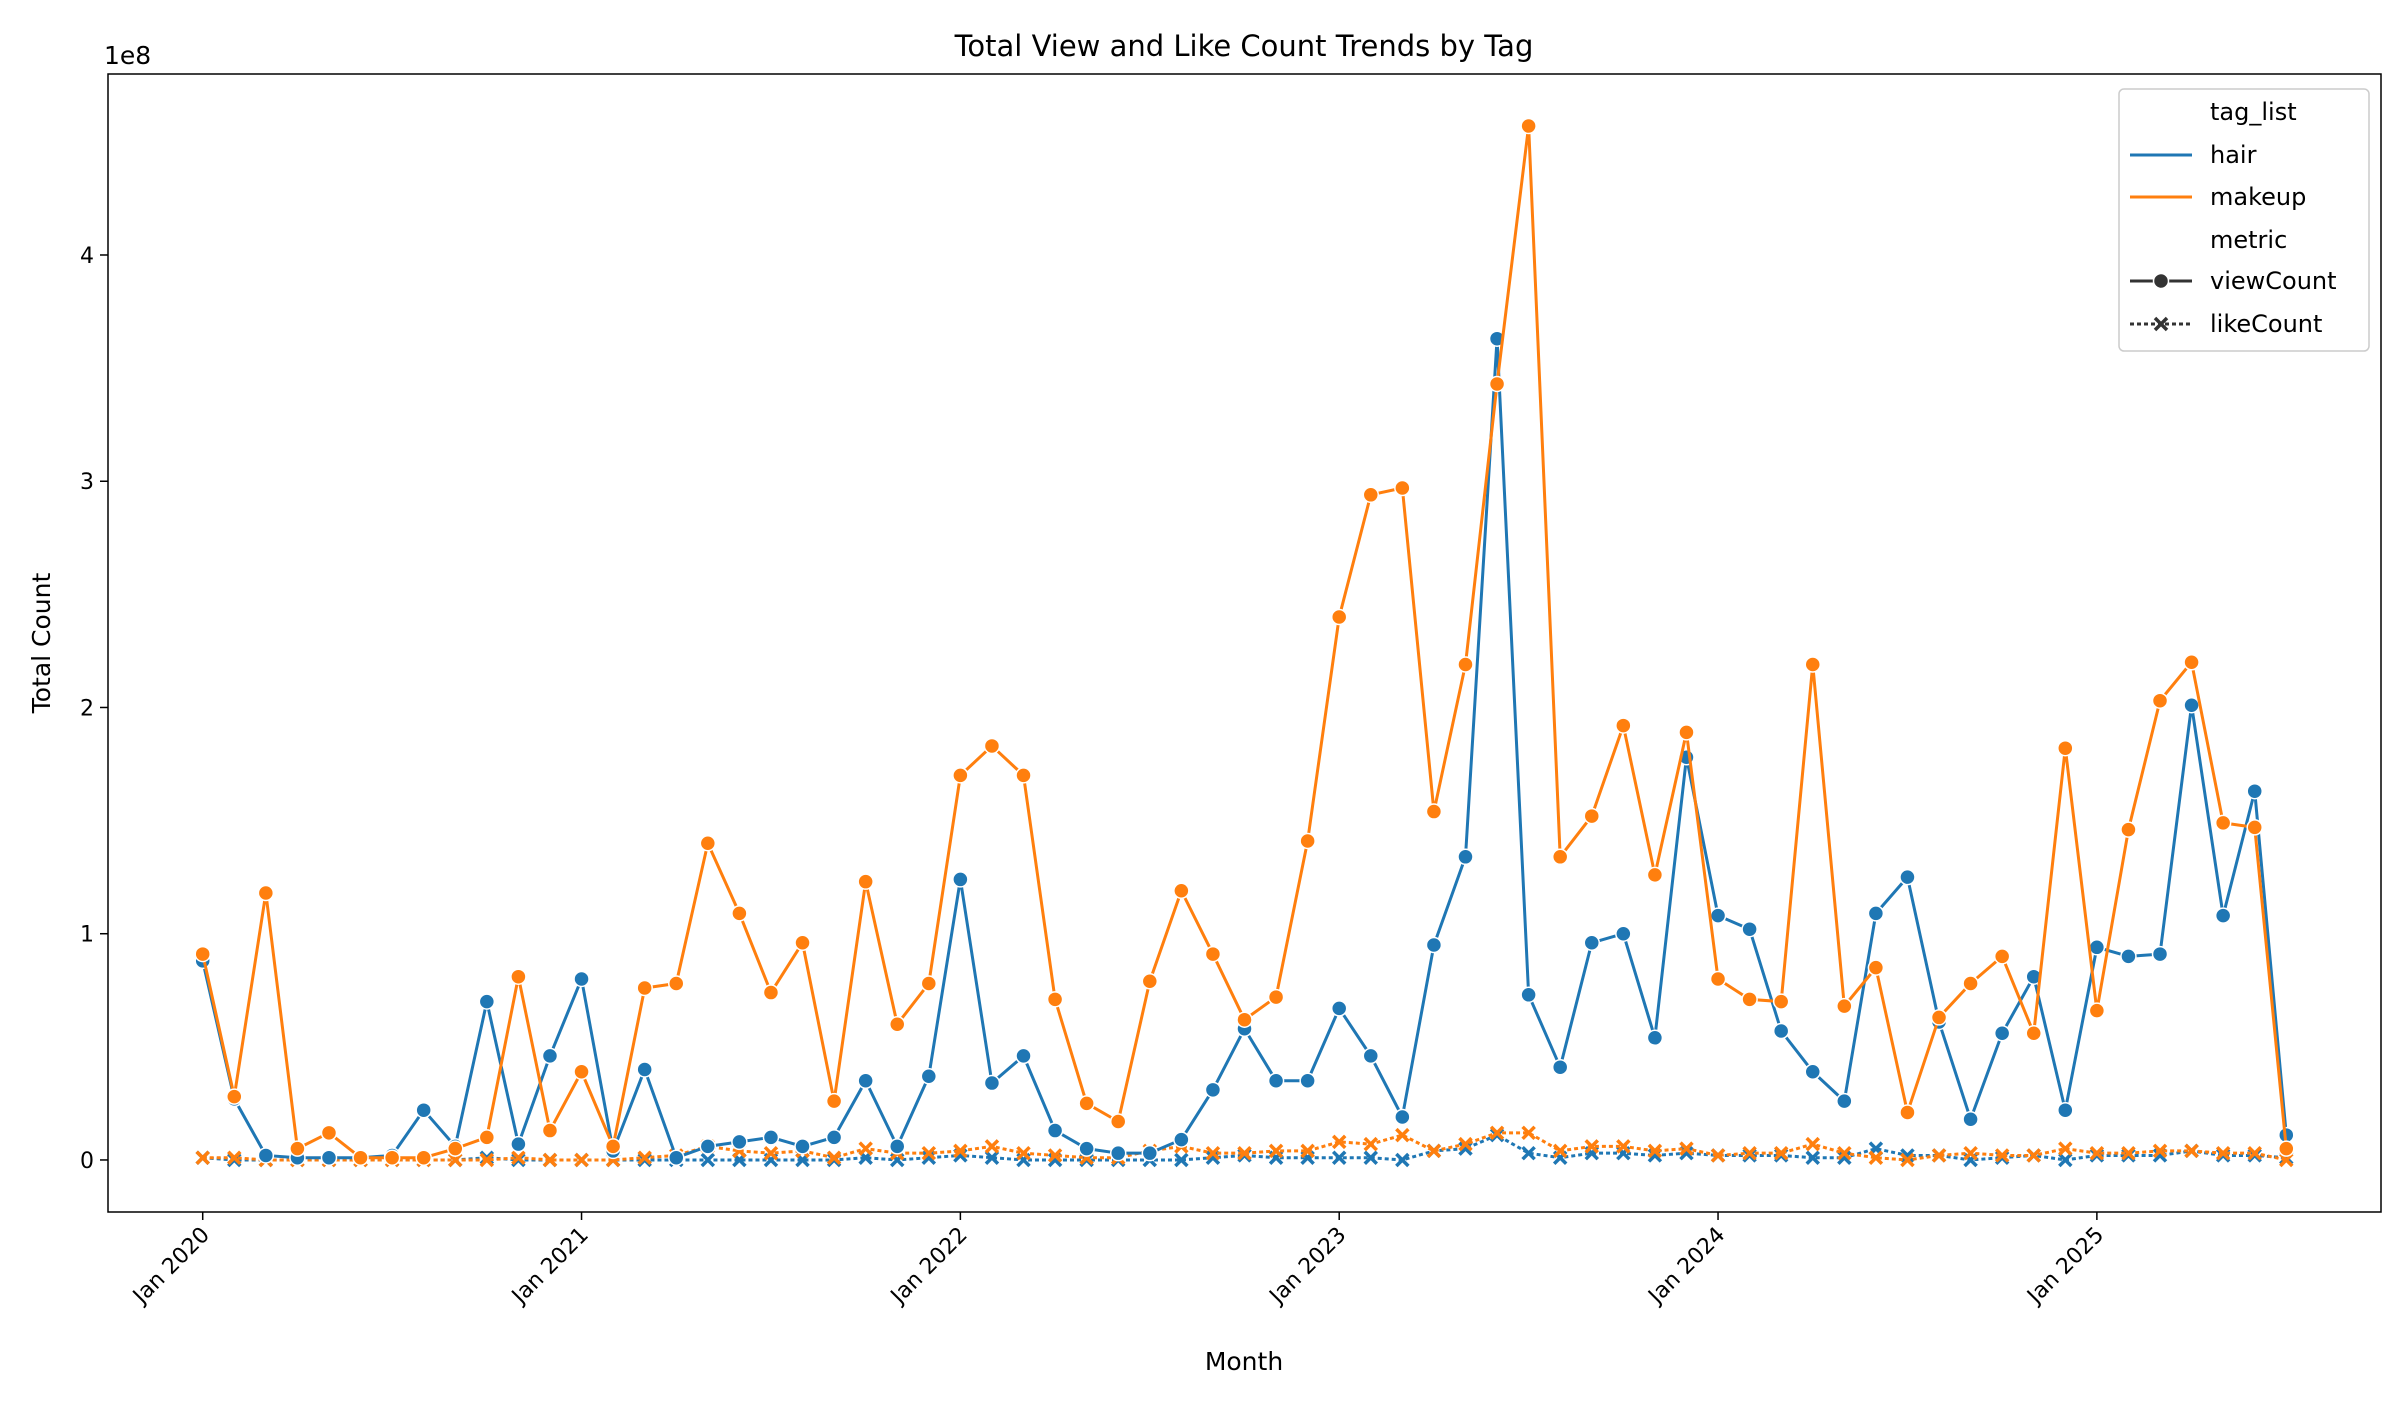 The height and width of the screenshot is (1404, 2400). What do you see at coordinates (2273, 281) in the screenshot?
I see `legend-label: viewCount` at bounding box center [2273, 281].